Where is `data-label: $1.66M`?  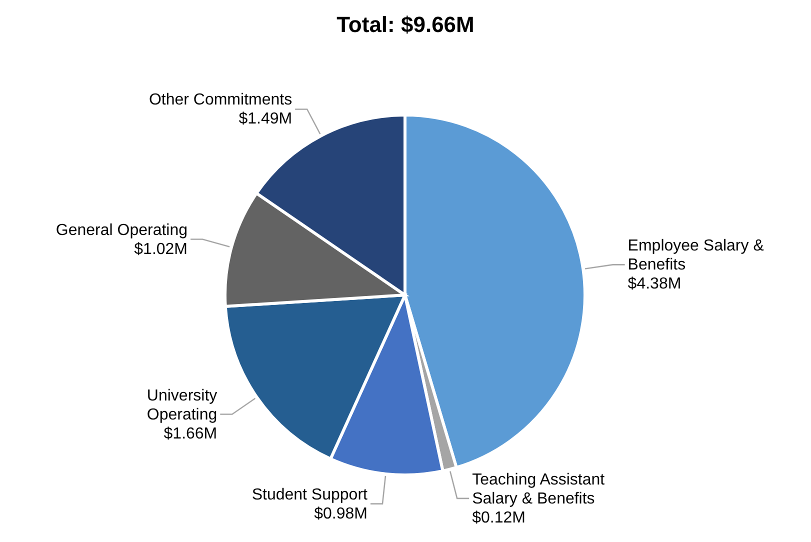 data-label: $1.66M is located at coordinates (191, 433).